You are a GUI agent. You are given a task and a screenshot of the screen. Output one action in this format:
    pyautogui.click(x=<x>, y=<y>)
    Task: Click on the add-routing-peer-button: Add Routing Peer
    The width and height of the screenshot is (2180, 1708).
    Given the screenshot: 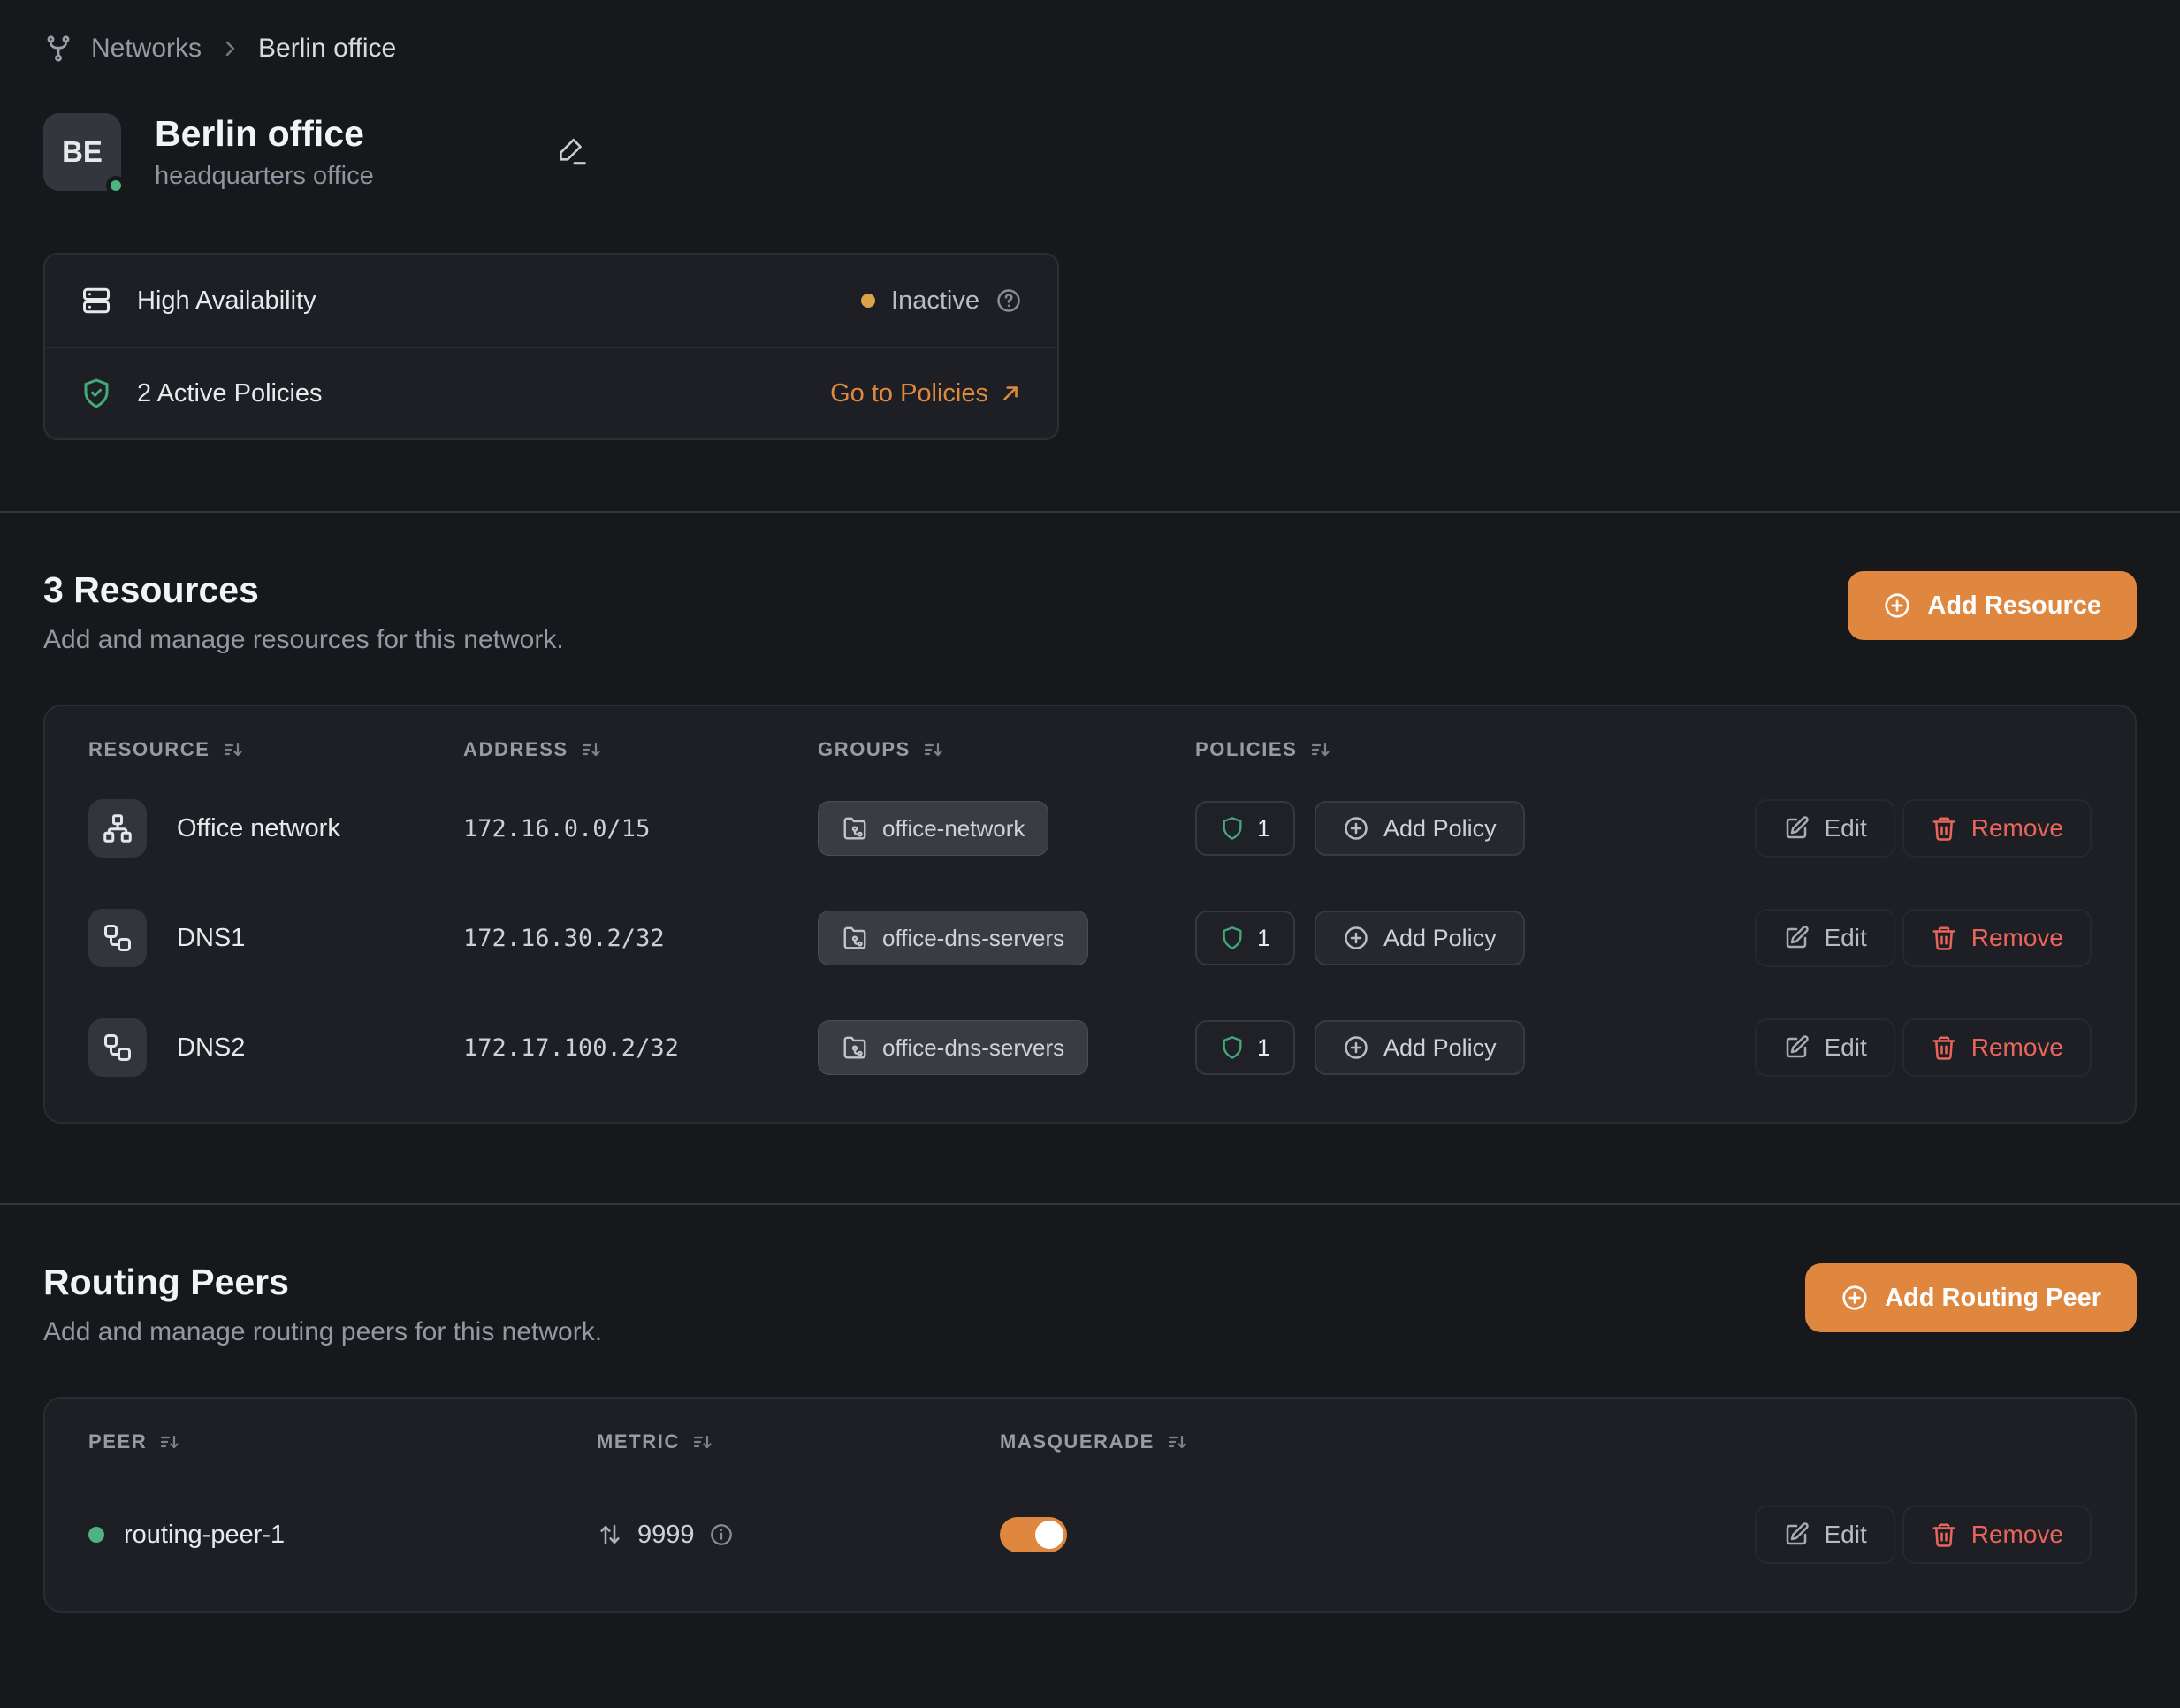 What is the action you would take?
    pyautogui.click(x=1971, y=1298)
    